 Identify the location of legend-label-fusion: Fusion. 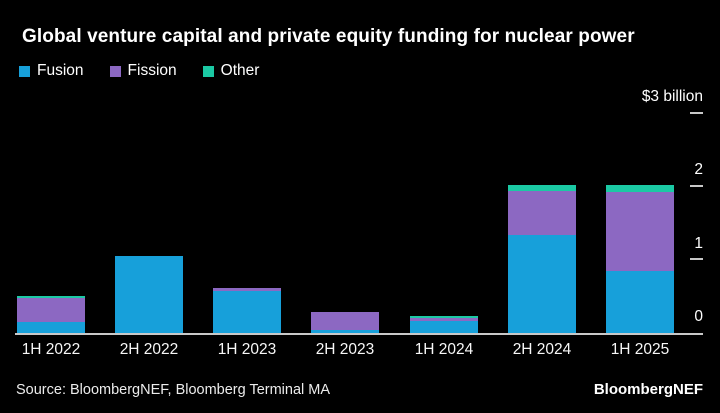
(60, 70).